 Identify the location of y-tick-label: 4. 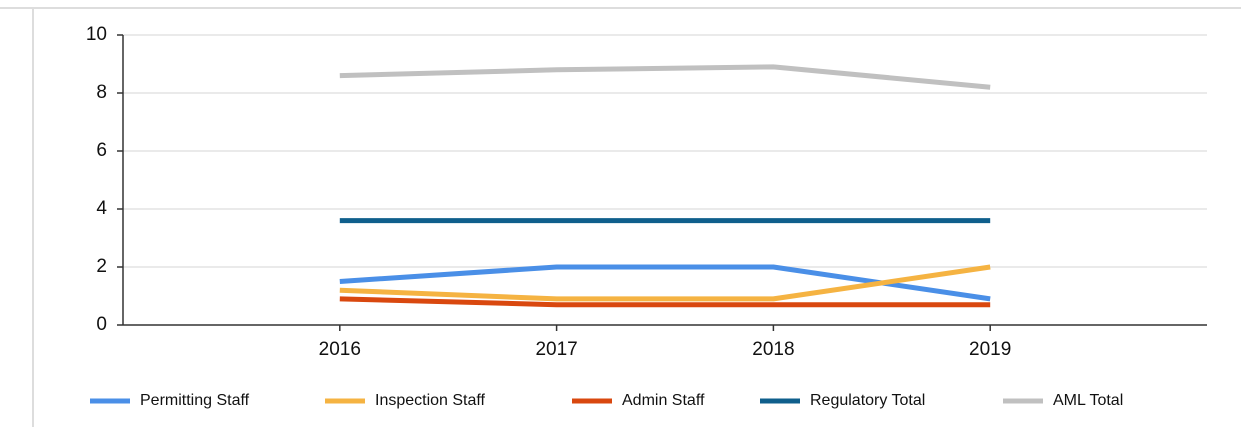
(101, 208).